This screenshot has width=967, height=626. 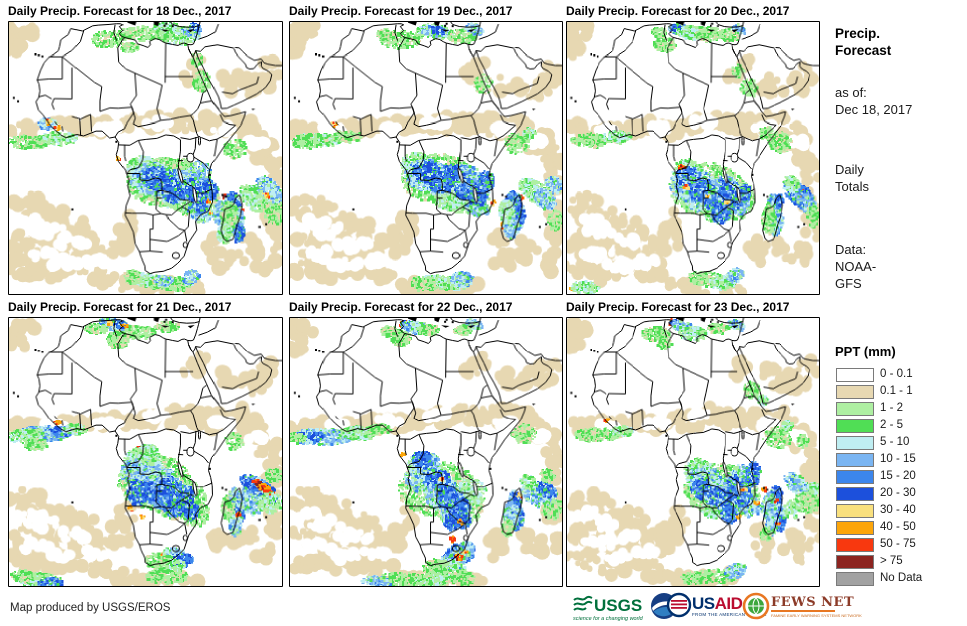 I want to click on usaid-text-us: US, so click(x=703, y=603).